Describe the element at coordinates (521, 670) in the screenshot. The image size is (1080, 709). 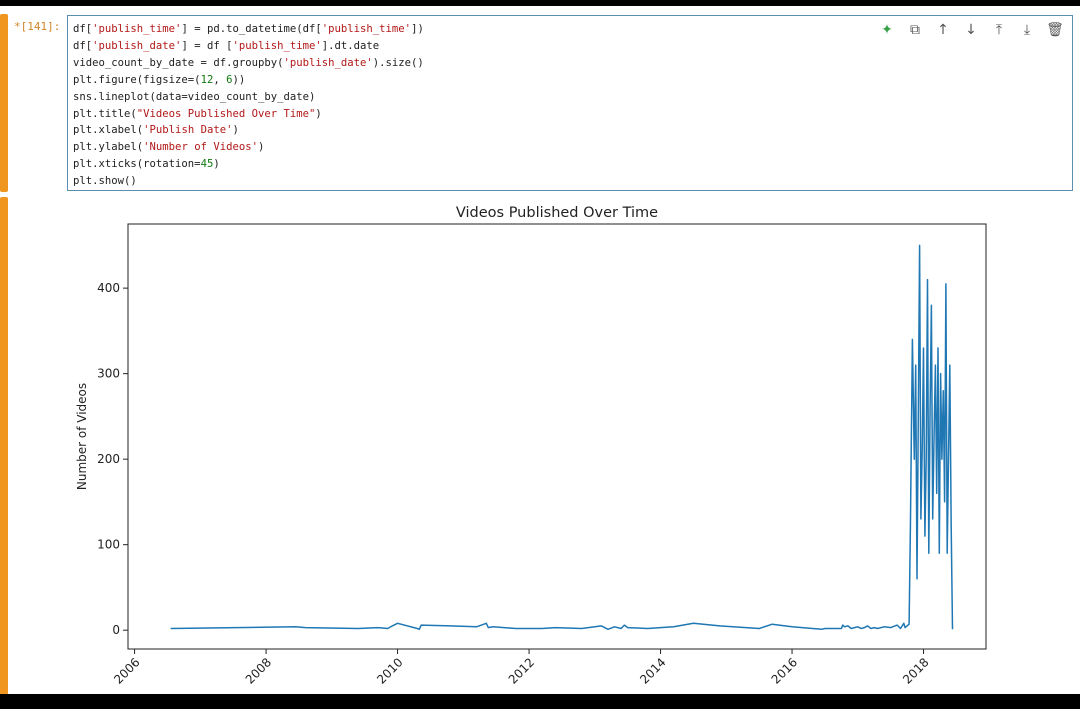
I see `x-tick-label: 2012` at that location.